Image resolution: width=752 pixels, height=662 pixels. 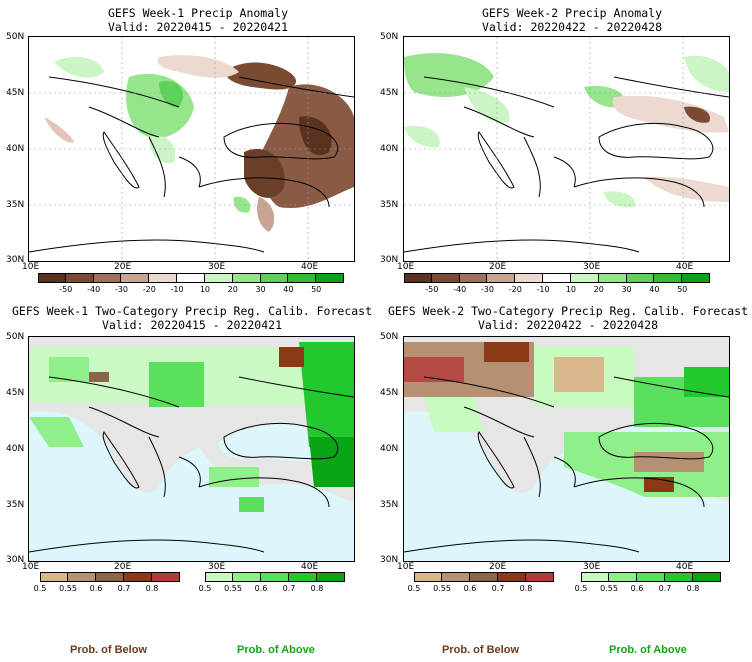 I want to click on anomaly-colorbar: -50 -40 -30 -20 -10 10 20 30 40 50, so click(x=557, y=284).